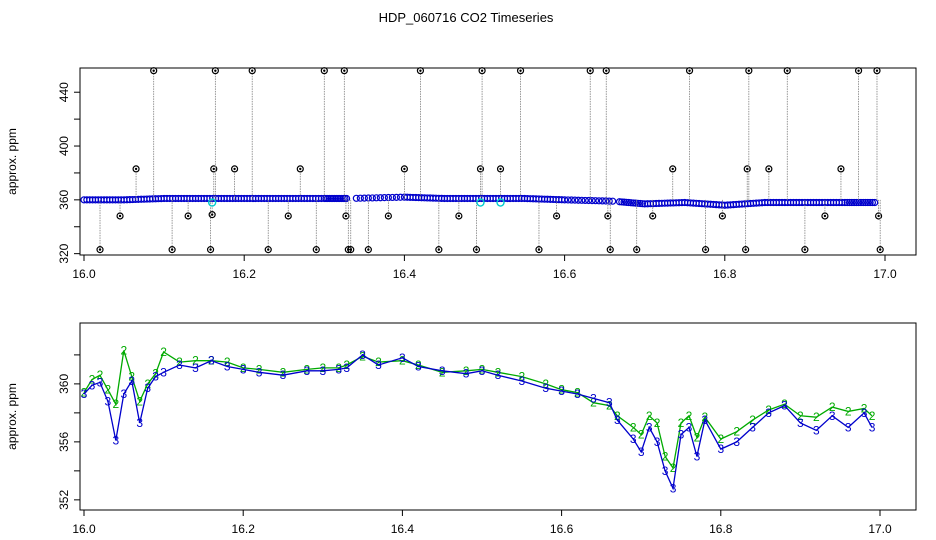  What do you see at coordinates (212, 202) in the screenshot?
I see `cyan-point` at bounding box center [212, 202].